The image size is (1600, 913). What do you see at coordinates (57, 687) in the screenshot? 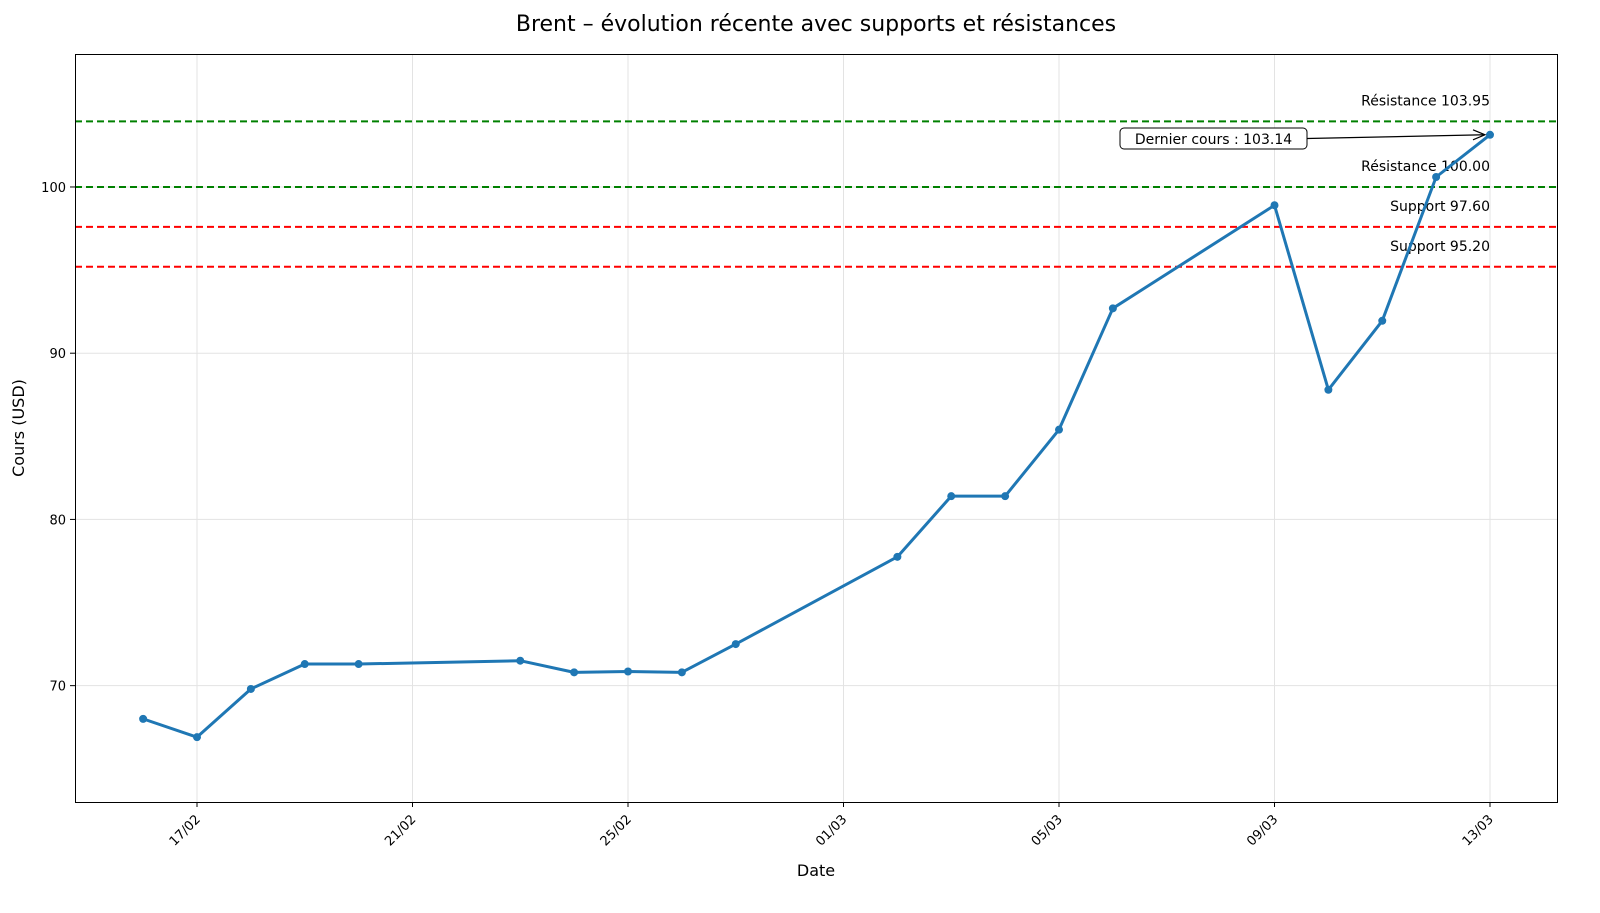
I see `y-tick-label: 70` at bounding box center [57, 687].